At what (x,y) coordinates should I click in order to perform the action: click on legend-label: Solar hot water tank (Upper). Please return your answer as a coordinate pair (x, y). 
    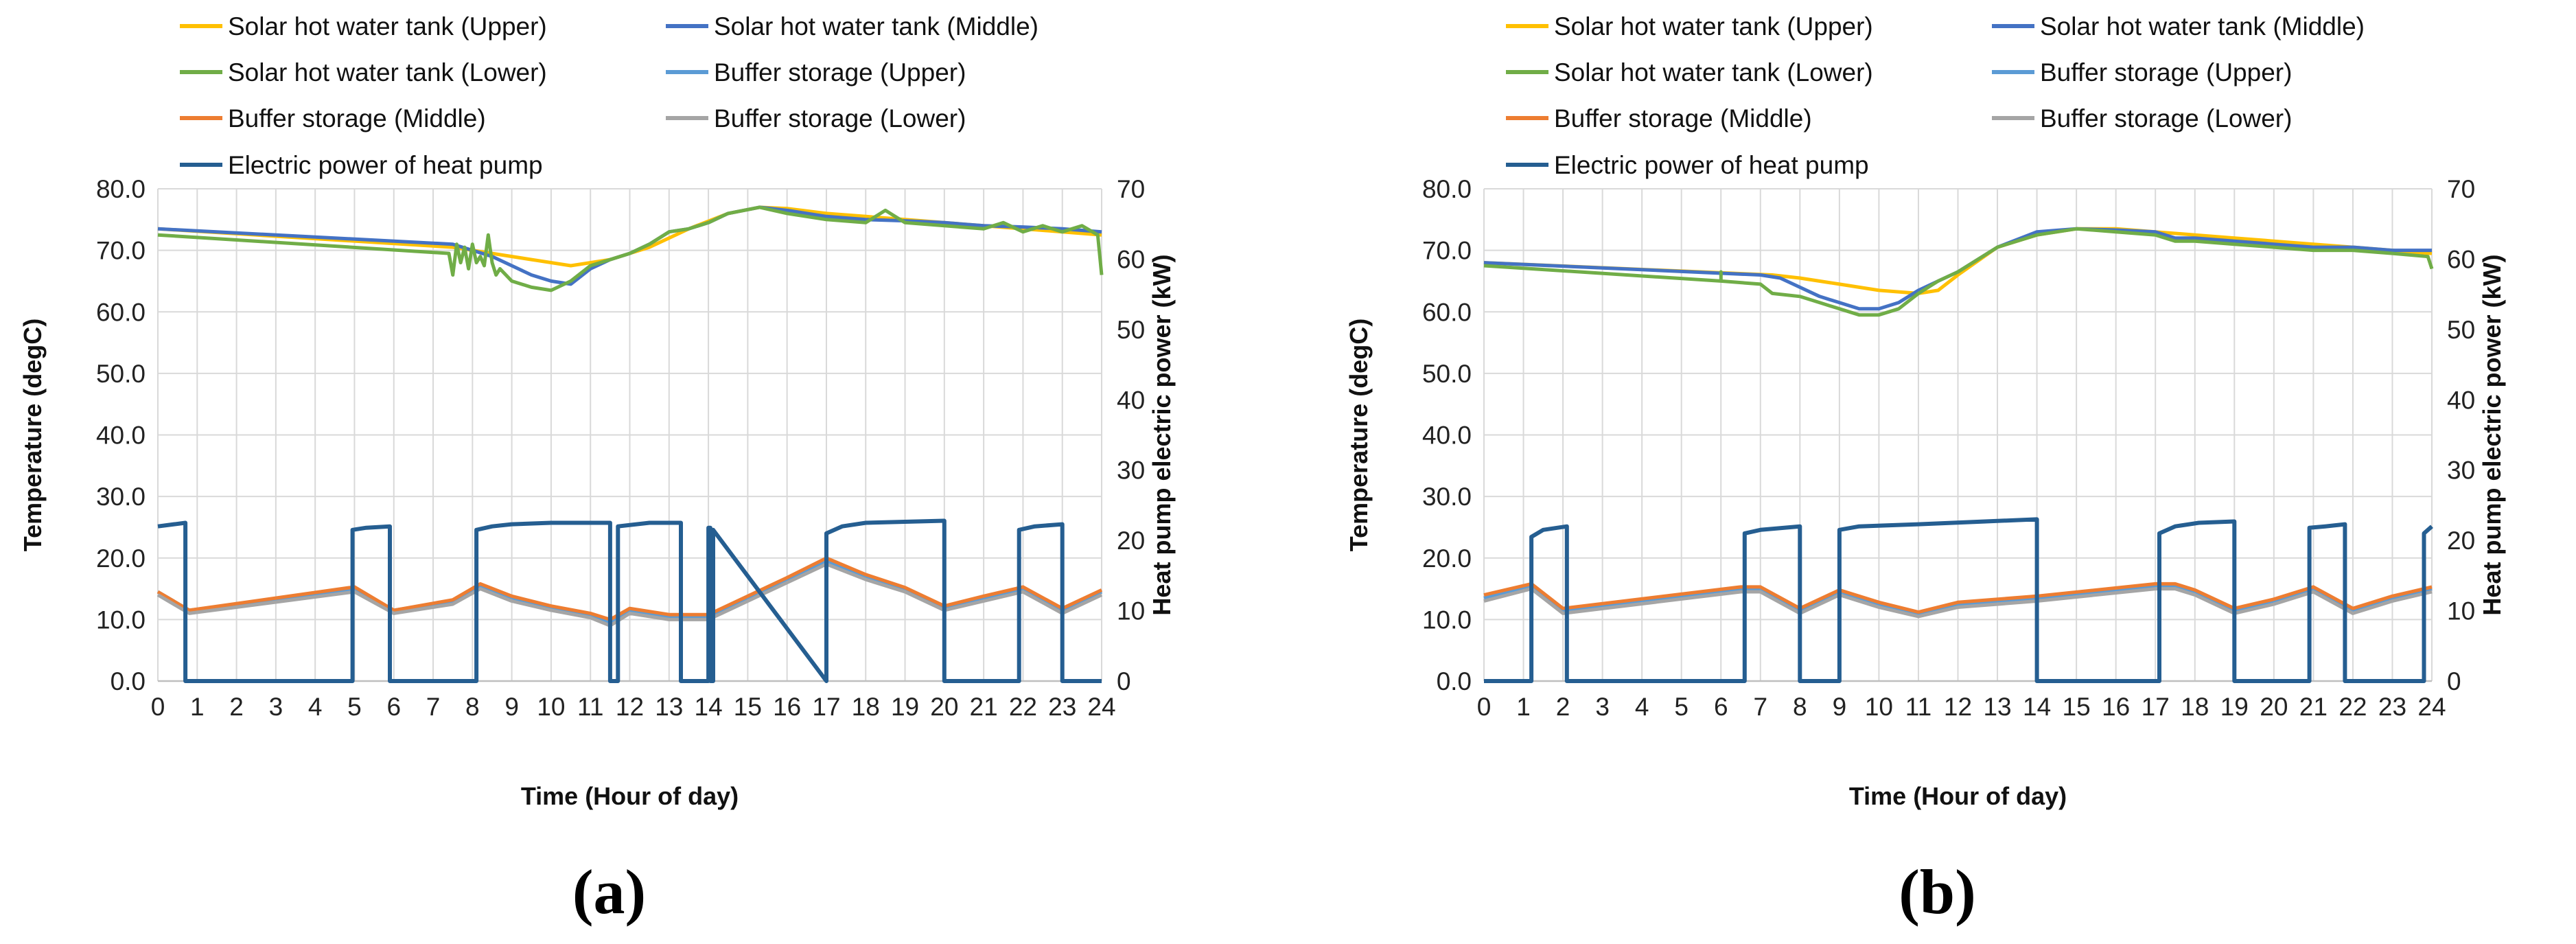
    Looking at the image, I should click on (1713, 27).